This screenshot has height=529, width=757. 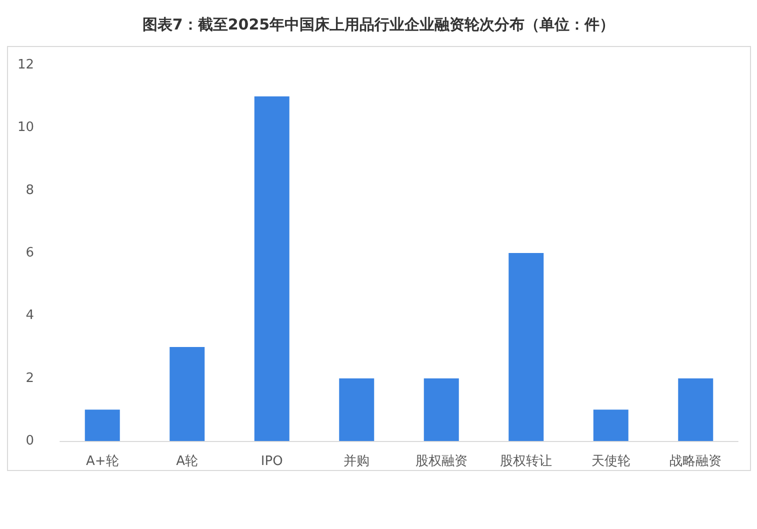 I want to click on y-tick-label: 0, so click(x=30, y=441).